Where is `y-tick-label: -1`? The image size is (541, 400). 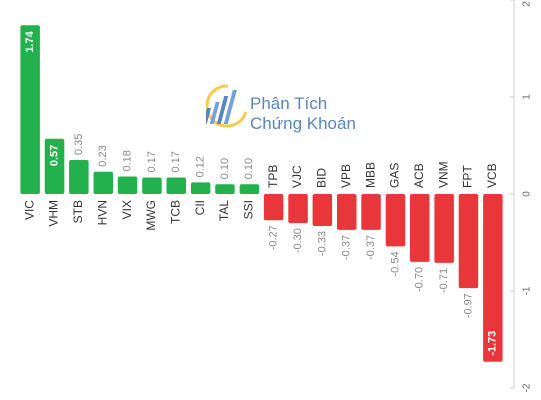
y-tick-label: -1 is located at coordinates (527, 290).